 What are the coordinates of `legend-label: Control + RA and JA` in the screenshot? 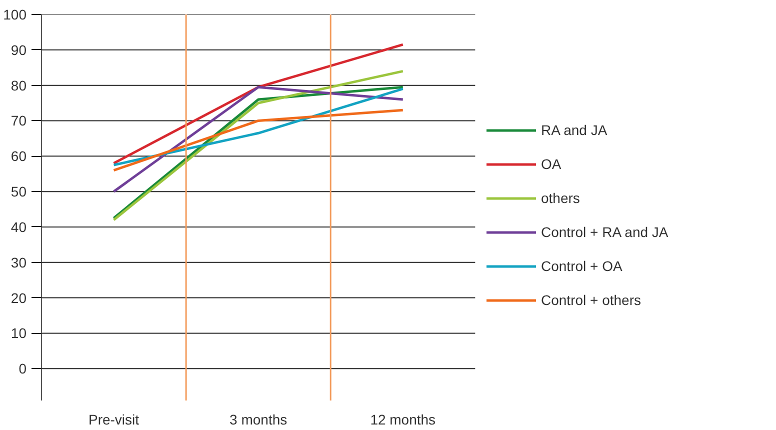 It's located at (604, 232).